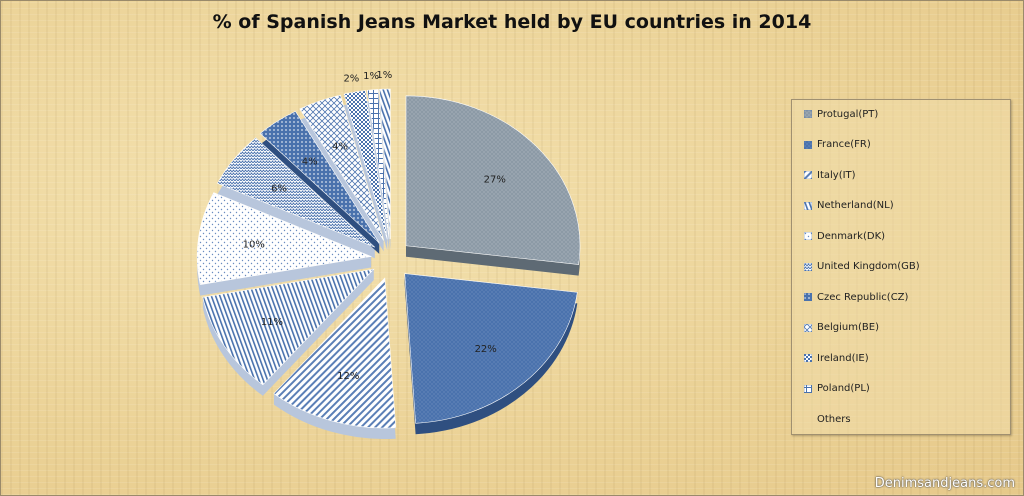 The image size is (1024, 496). What do you see at coordinates (335, 353) in the screenshot?
I see `pie-slice-italy-it` at bounding box center [335, 353].